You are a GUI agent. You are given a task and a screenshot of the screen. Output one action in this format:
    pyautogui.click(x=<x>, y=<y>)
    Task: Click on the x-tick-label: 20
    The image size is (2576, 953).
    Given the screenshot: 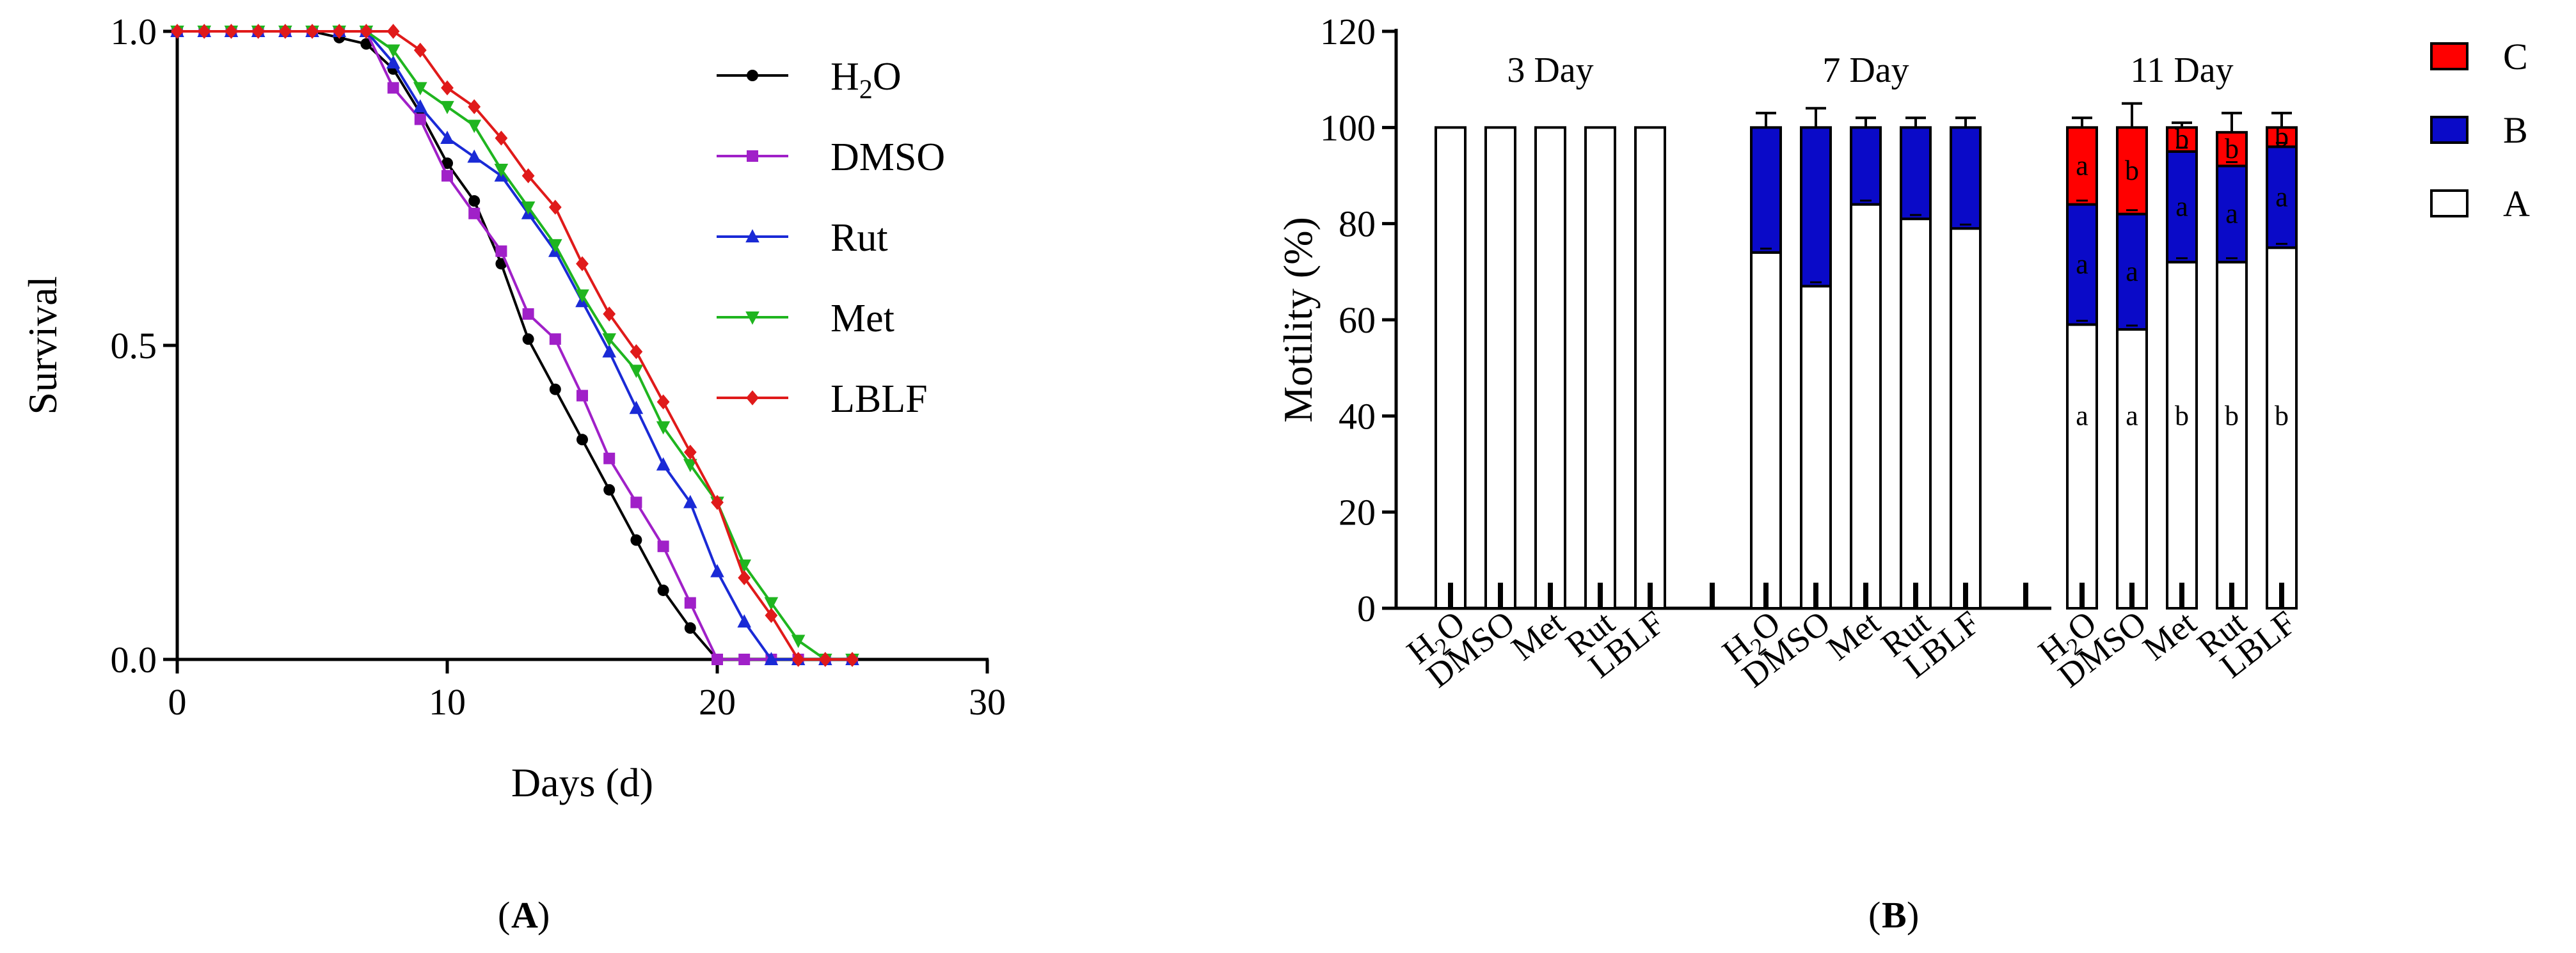 What is the action you would take?
    pyautogui.click(x=718, y=702)
    